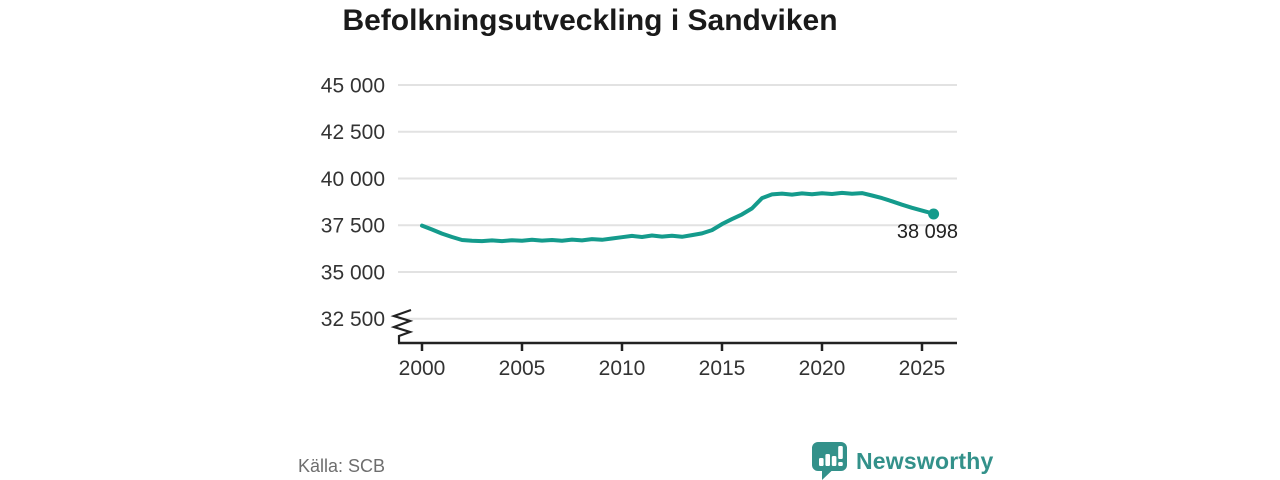  I want to click on newsworthy-logo: Newsworthy, so click(902, 461).